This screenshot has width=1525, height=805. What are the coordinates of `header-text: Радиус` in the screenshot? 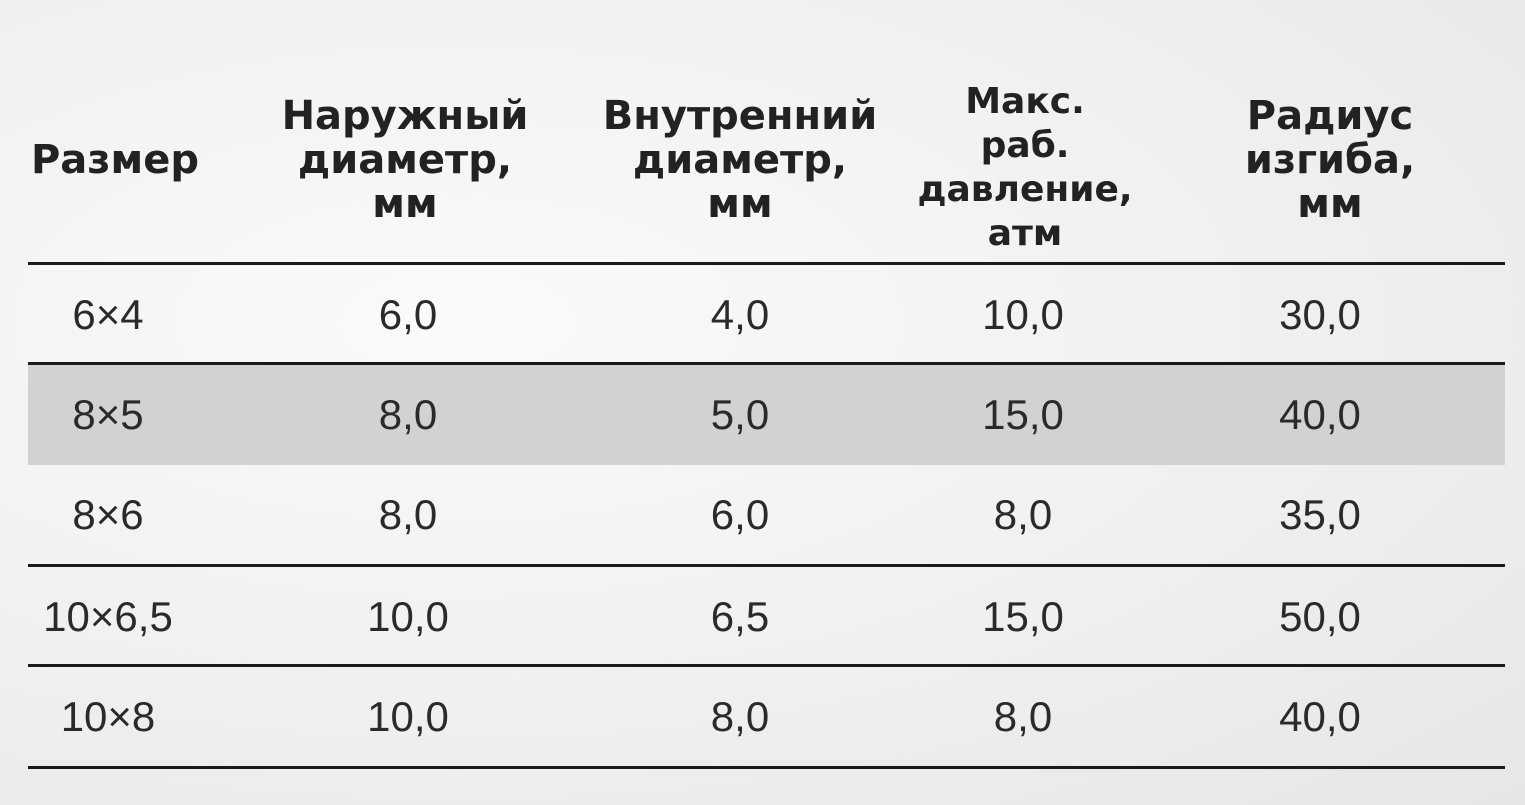 It's located at (1330, 116).